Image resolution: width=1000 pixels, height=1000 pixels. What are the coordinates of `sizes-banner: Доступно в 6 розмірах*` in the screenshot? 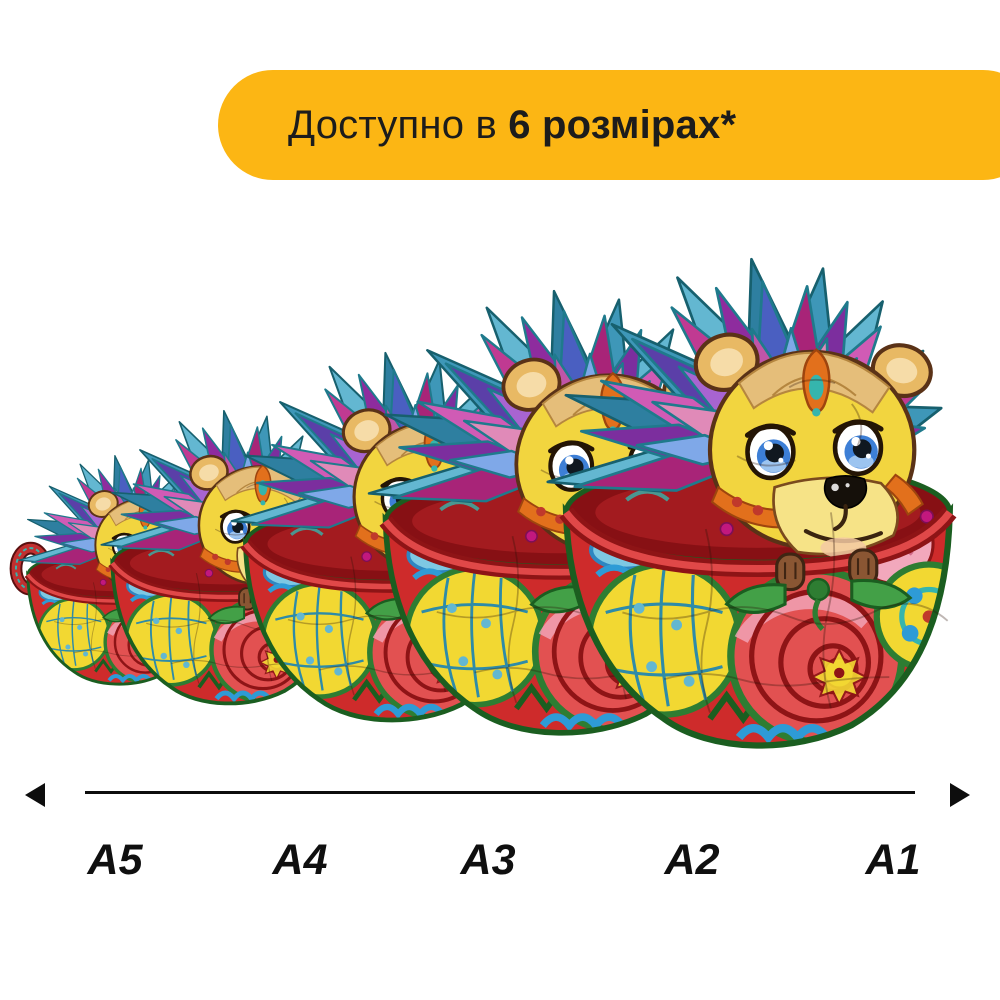 It's located at (609, 125).